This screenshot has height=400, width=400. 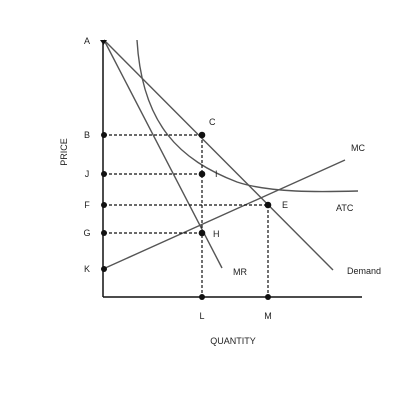 What do you see at coordinates (86, 233) in the screenshot?
I see `label-g: G` at bounding box center [86, 233].